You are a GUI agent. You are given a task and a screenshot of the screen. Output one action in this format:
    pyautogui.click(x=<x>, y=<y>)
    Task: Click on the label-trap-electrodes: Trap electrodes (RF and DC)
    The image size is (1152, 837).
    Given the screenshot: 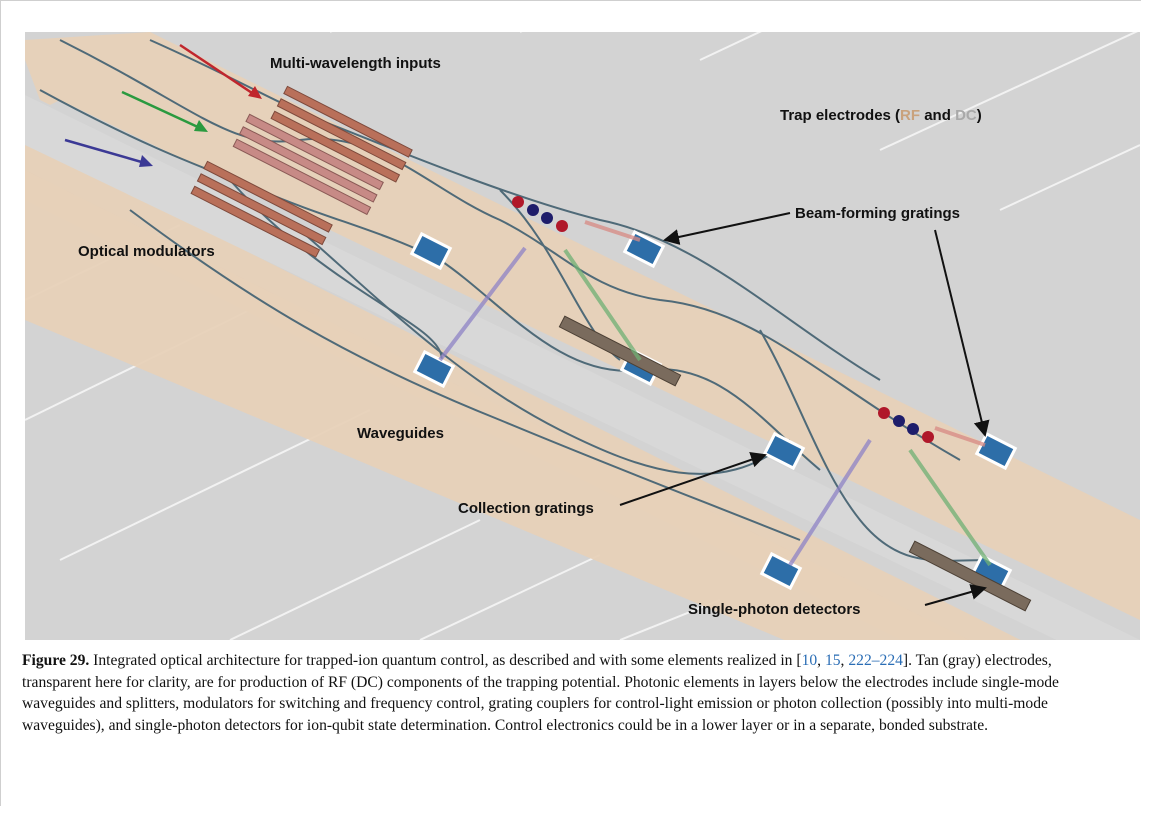 What is the action you would take?
    pyautogui.click(x=881, y=115)
    